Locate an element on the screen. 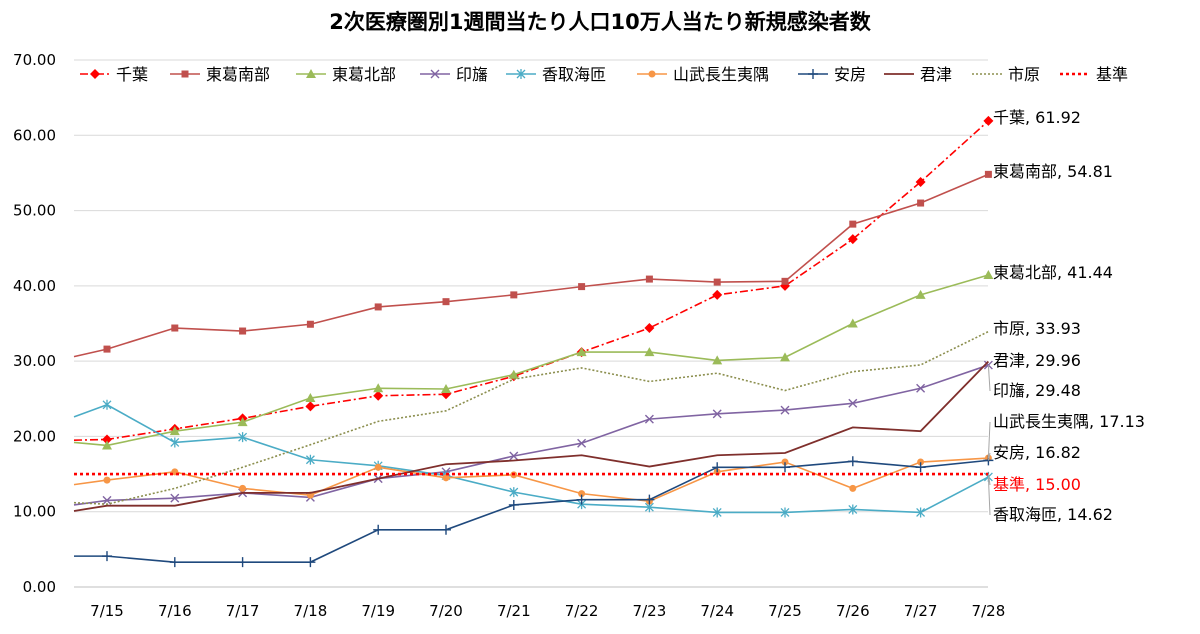 The width and height of the screenshot is (1200, 634). x-tick-label: 7/20 is located at coordinates (446, 611).